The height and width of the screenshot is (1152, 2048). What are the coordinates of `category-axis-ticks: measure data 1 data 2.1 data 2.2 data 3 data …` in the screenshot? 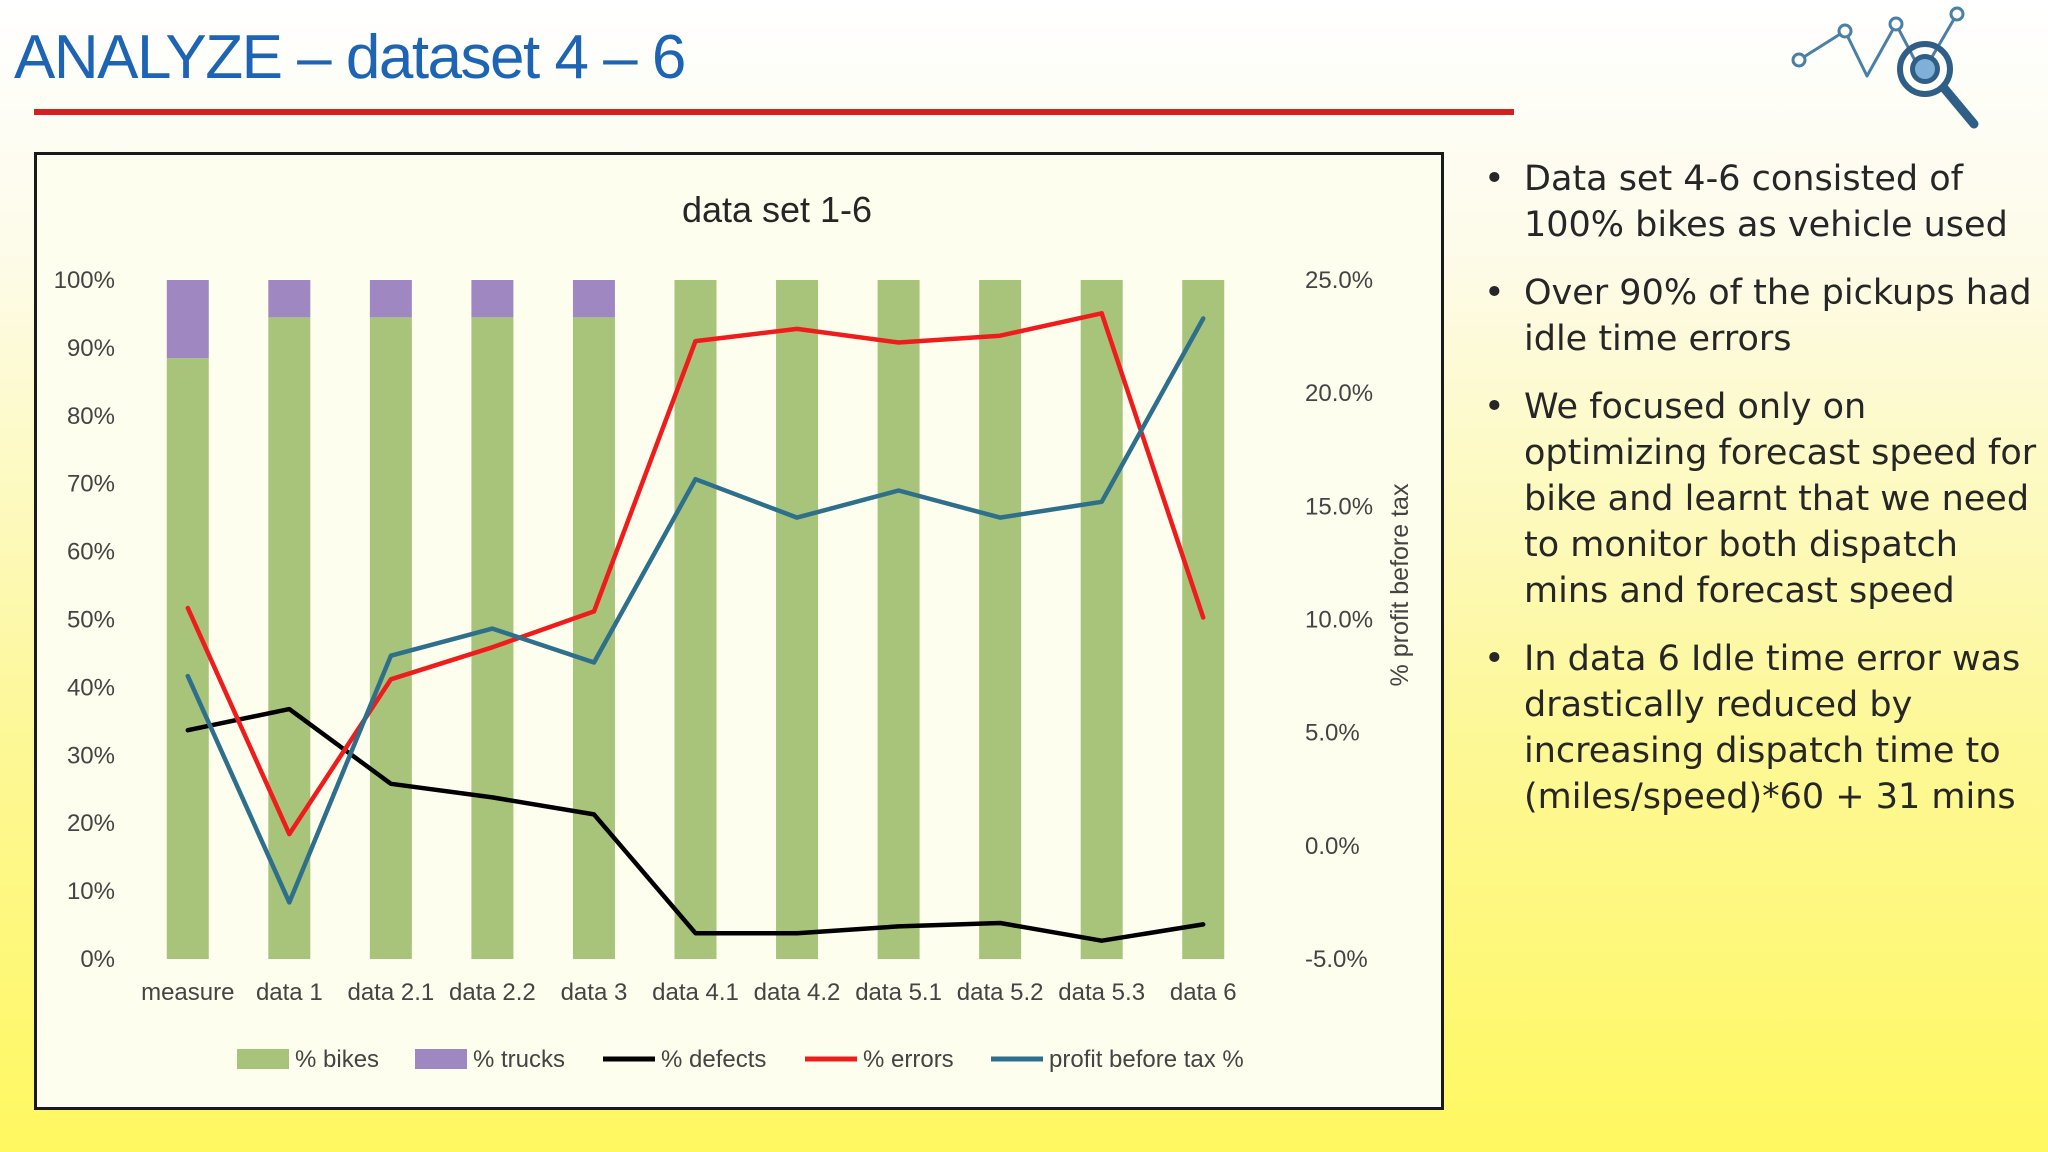 It's located at (689, 992).